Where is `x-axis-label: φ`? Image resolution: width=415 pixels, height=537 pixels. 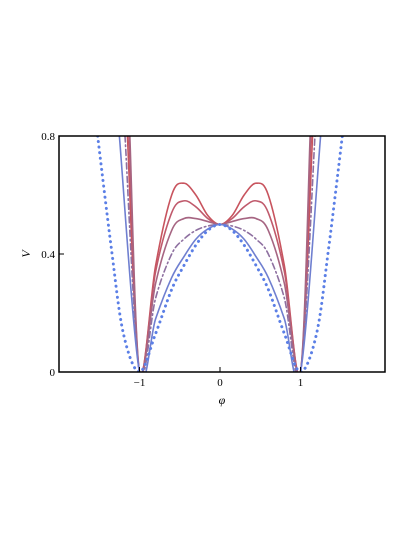 x-axis-label: φ is located at coordinates (222, 400).